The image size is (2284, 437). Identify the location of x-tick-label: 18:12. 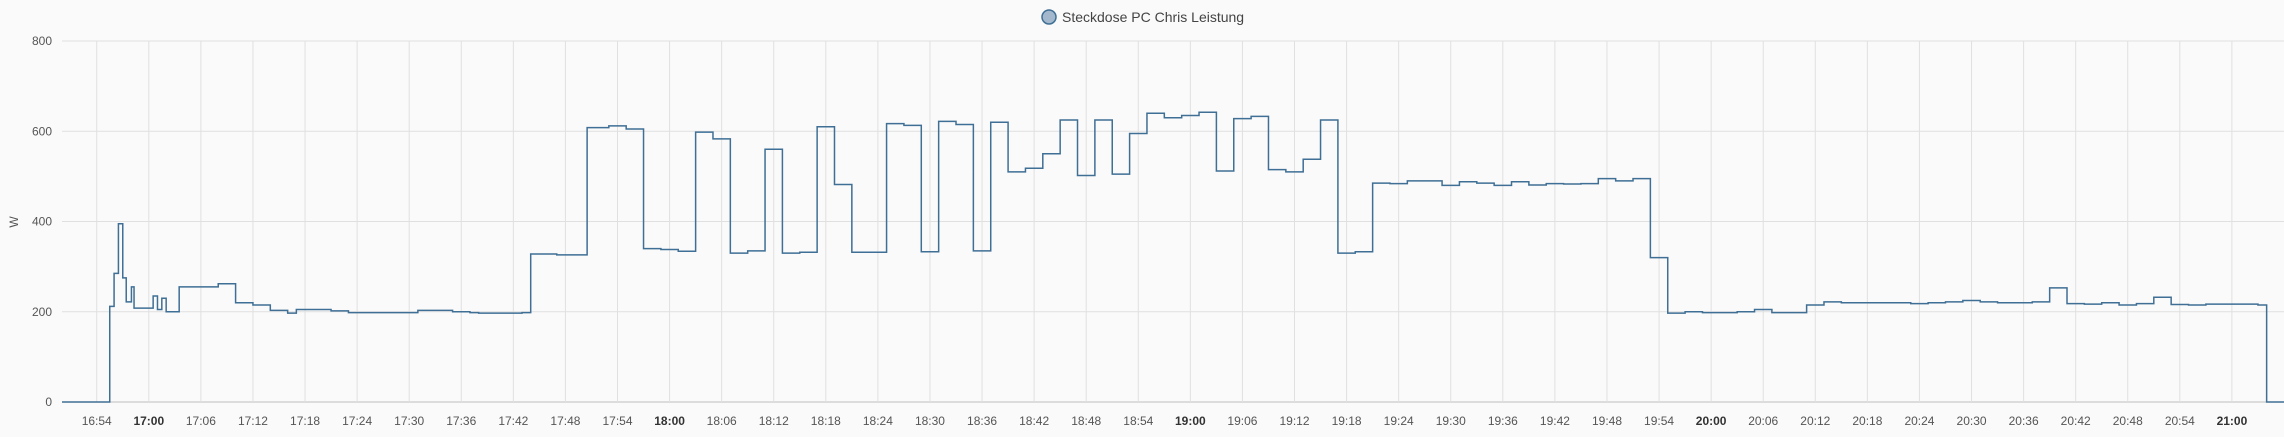
(774, 421).